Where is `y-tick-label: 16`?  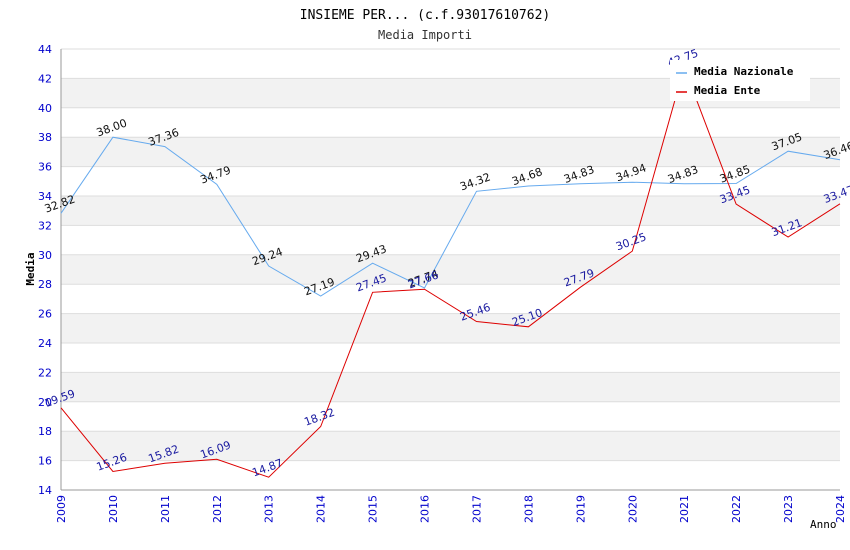 y-tick-label: 16 is located at coordinates (45, 461).